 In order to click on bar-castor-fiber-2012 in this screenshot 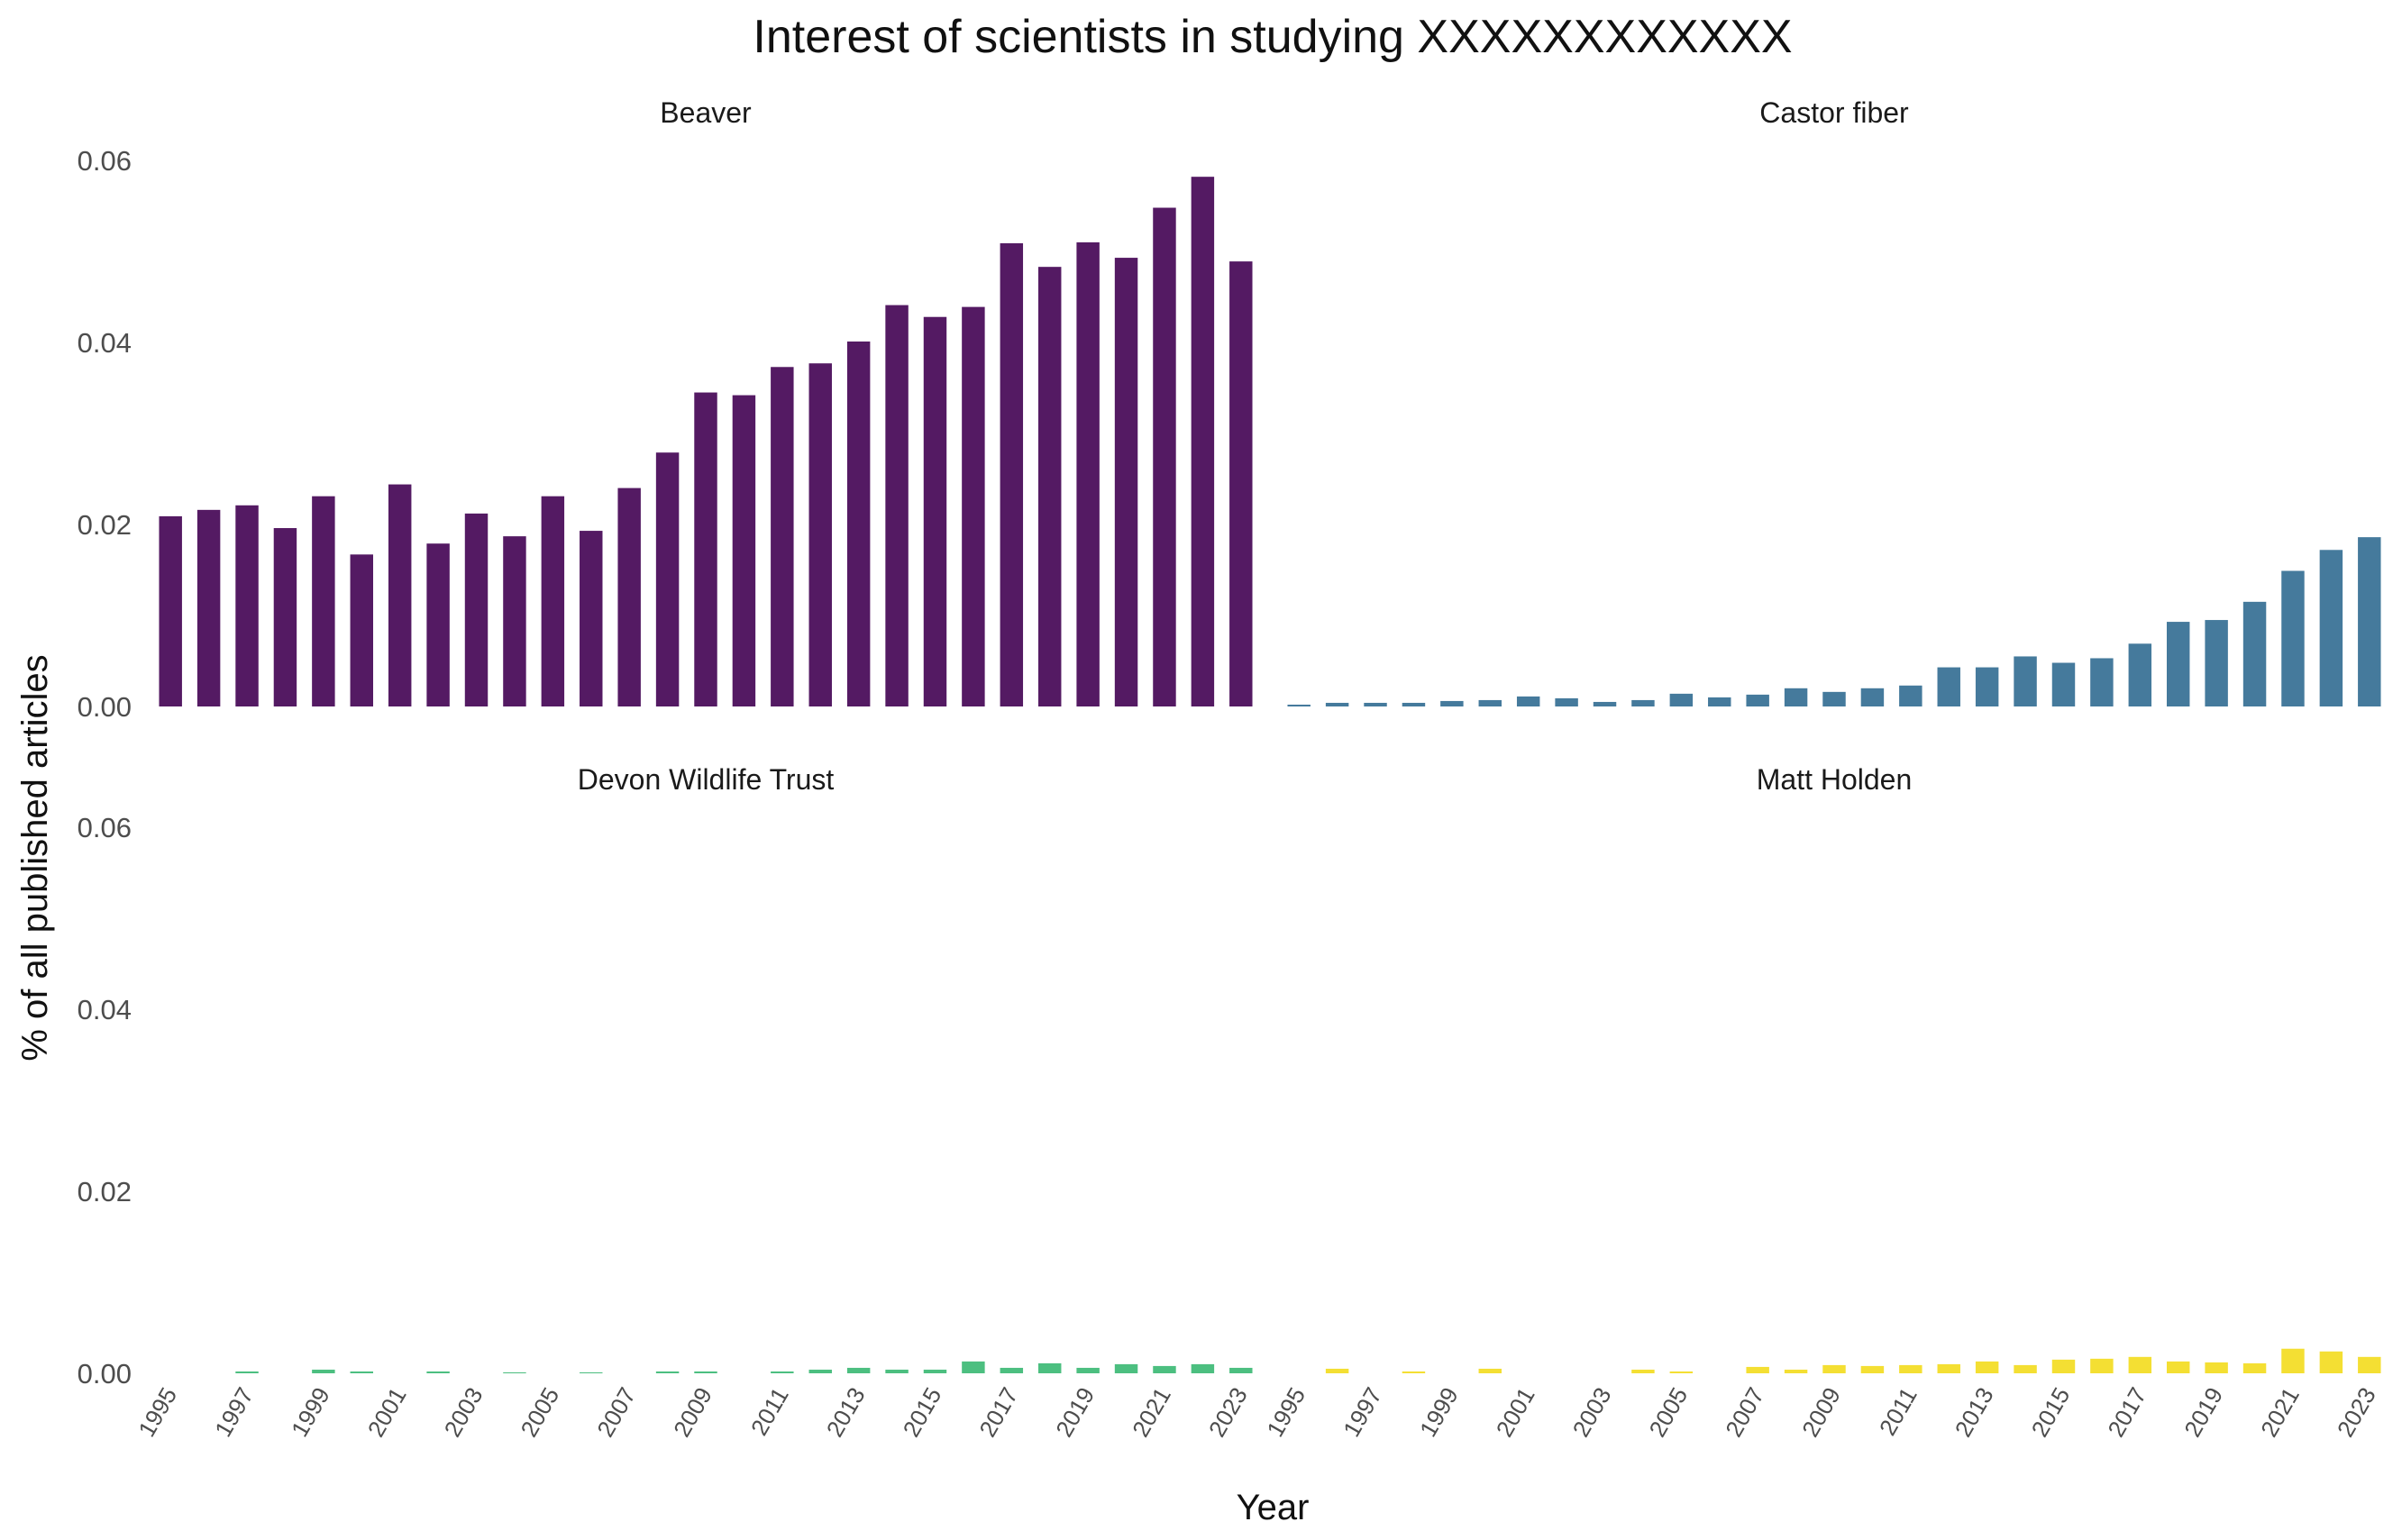, I will do `click(1948, 686)`.